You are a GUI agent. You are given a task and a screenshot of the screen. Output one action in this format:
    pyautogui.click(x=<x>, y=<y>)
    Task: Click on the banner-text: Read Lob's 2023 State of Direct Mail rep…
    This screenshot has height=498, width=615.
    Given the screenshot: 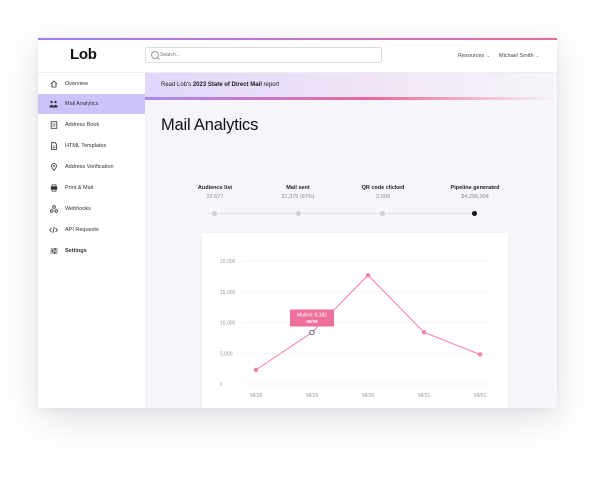 What is the action you would take?
    pyautogui.click(x=220, y=85)
    